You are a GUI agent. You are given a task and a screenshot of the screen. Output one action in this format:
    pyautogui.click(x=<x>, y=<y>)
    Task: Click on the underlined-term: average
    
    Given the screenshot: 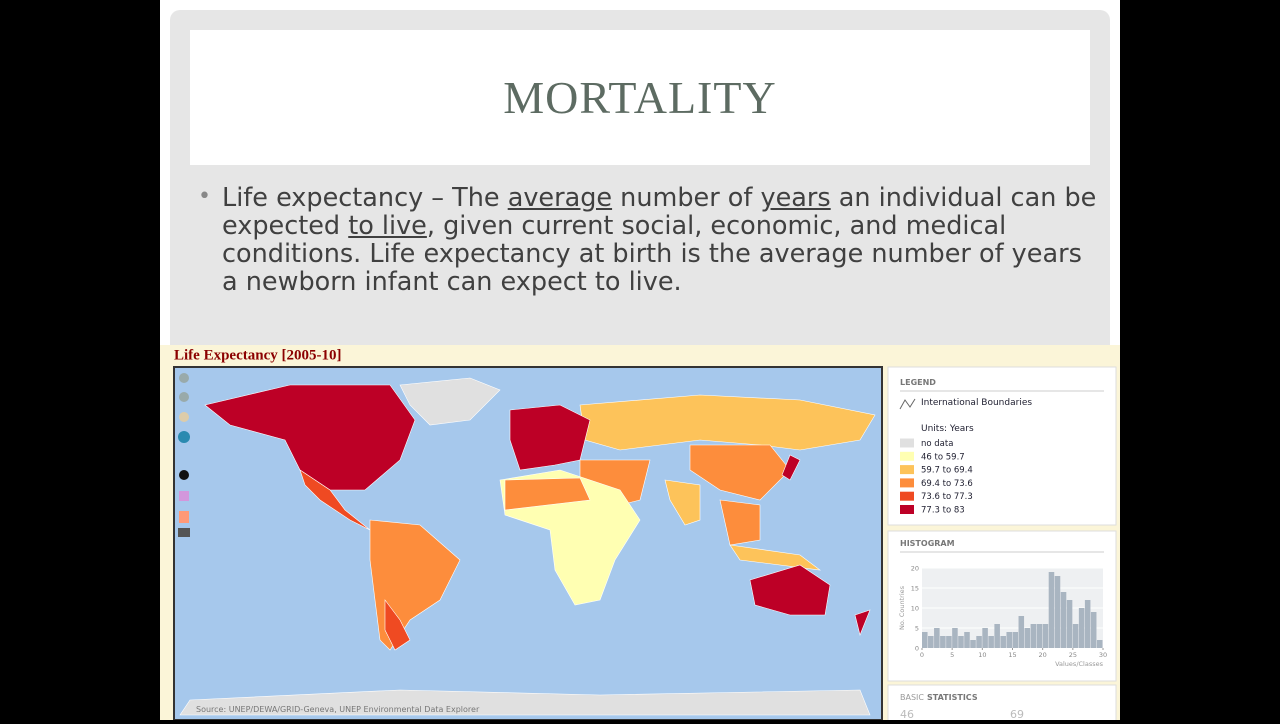 What is the action you would take?
    pyautogui.click(x=560, y=198)
    